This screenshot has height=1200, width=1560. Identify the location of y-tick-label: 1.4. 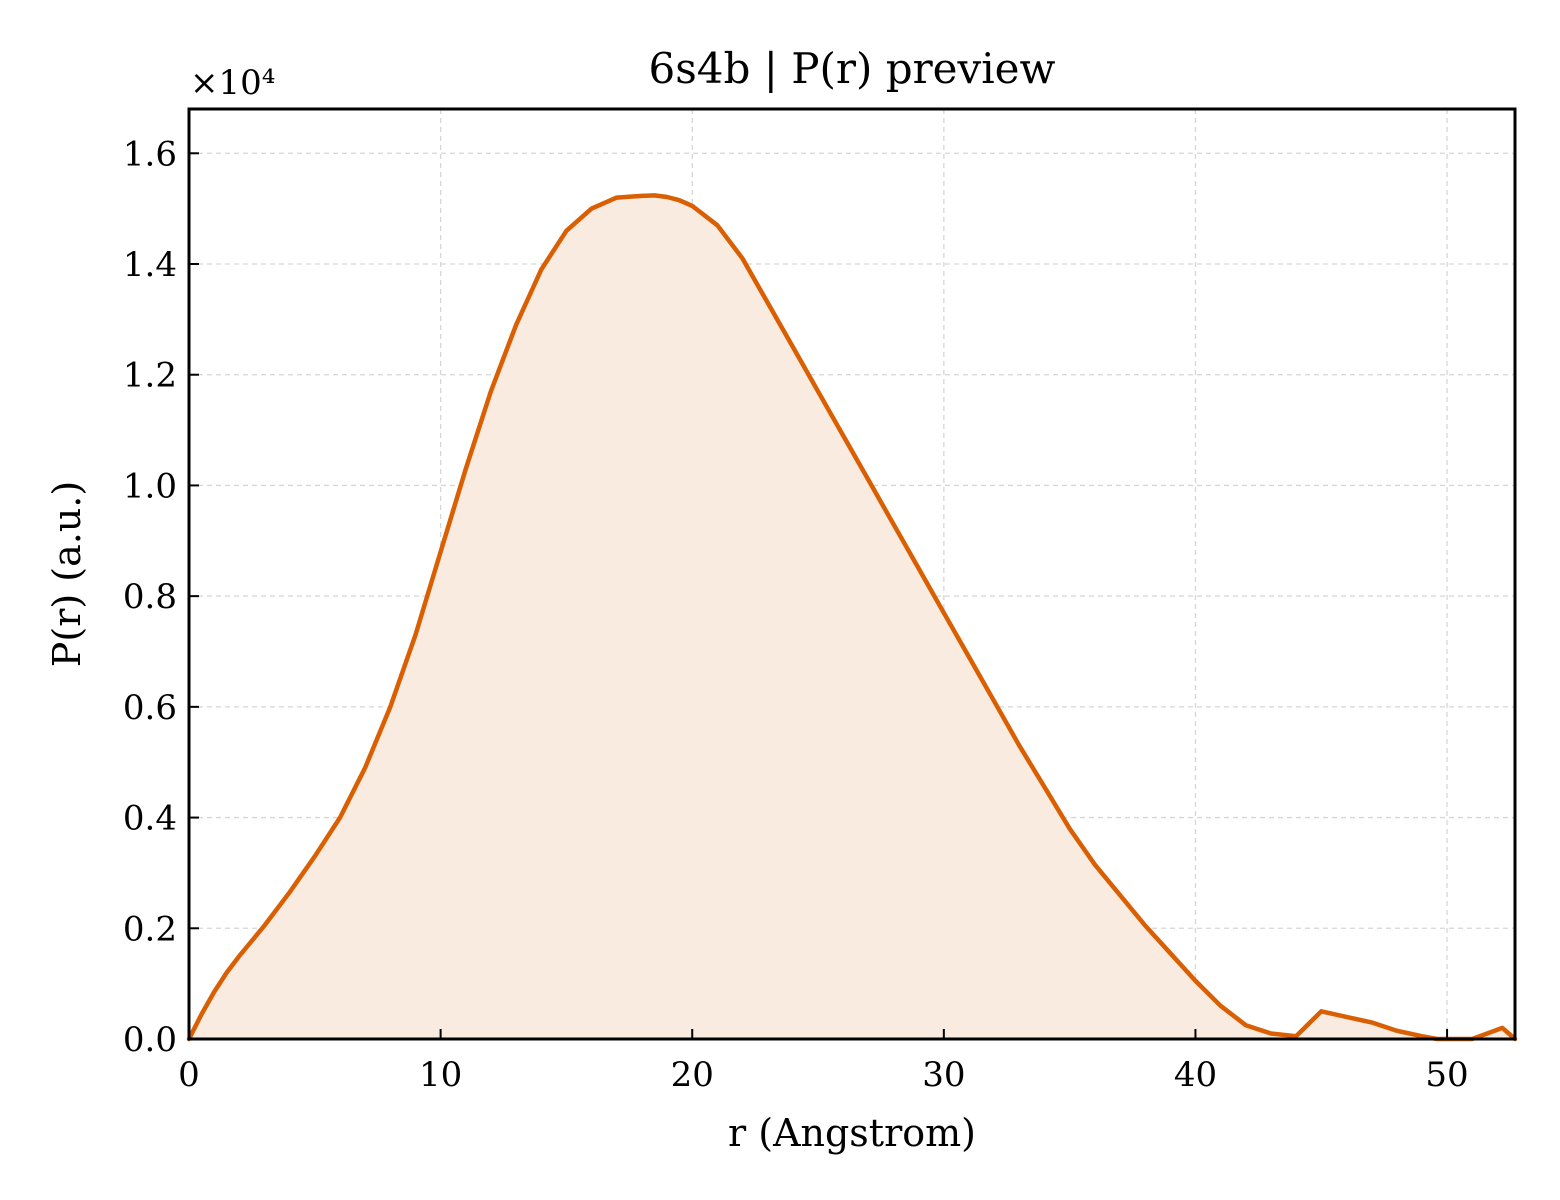
(150, 265).